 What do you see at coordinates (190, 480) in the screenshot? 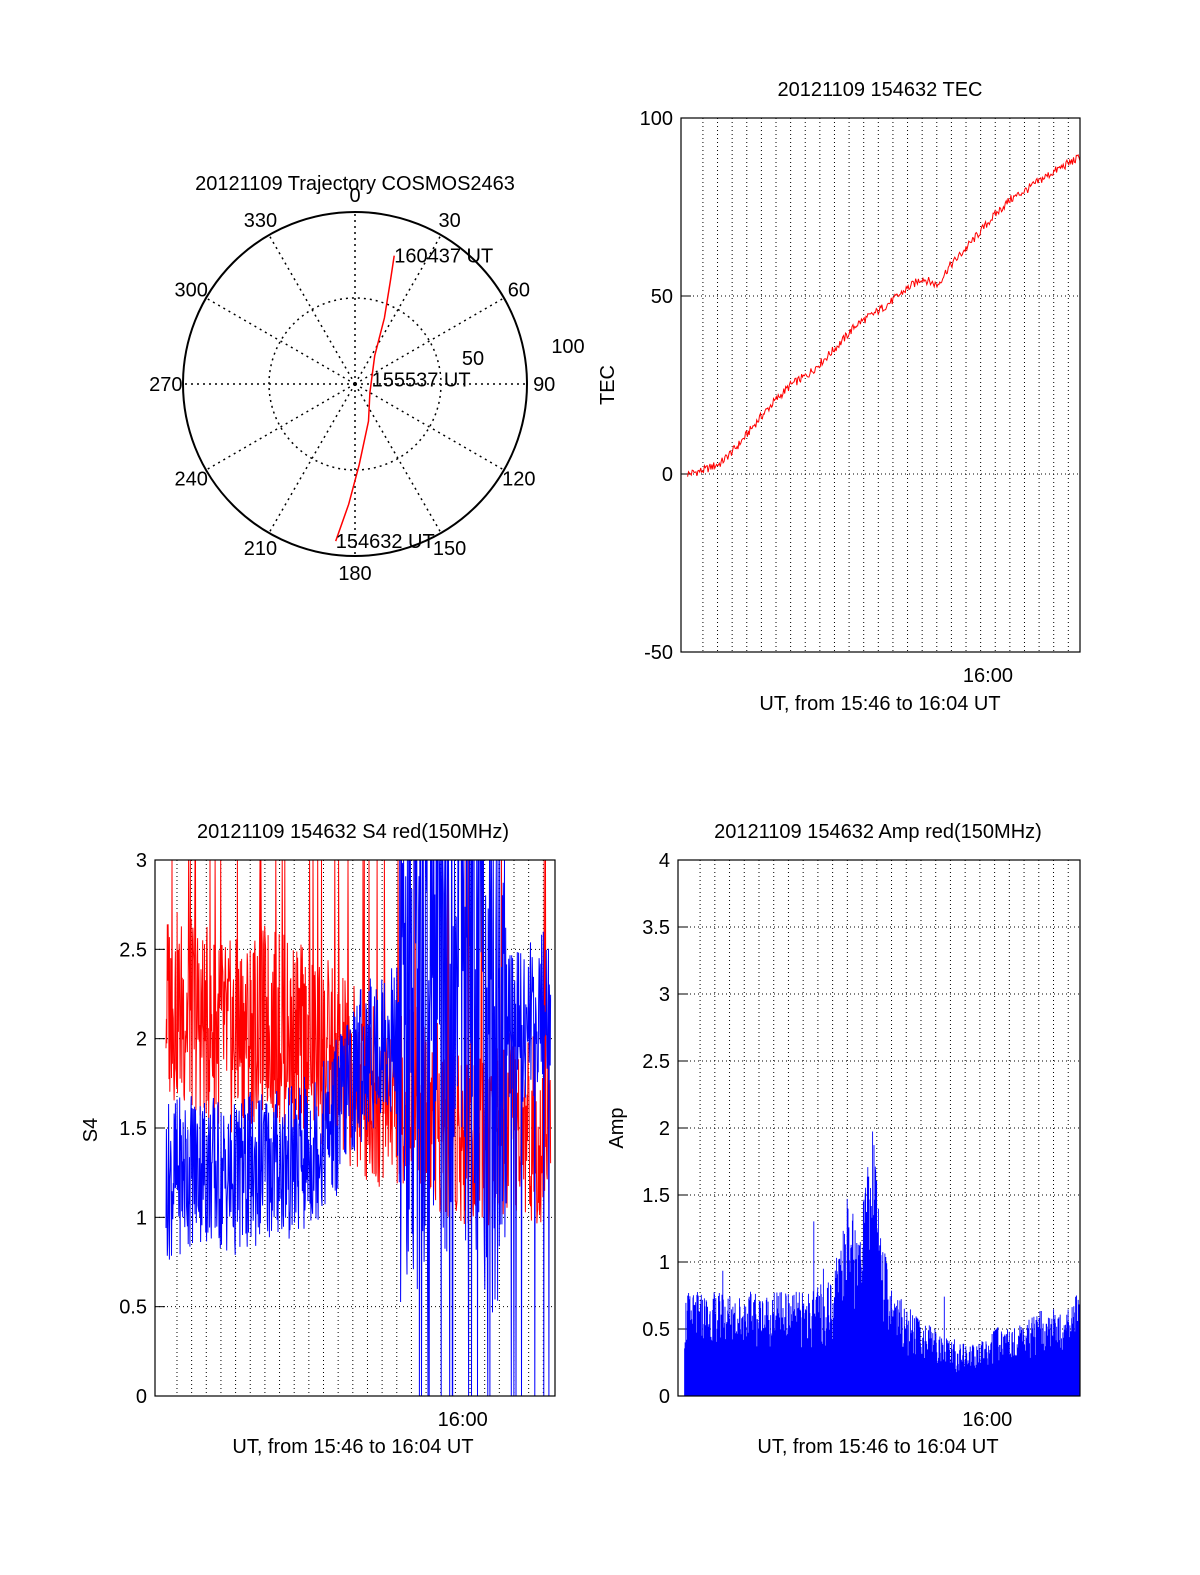
I see `polar-angle-label: 240` at bounding box center [190, 480].